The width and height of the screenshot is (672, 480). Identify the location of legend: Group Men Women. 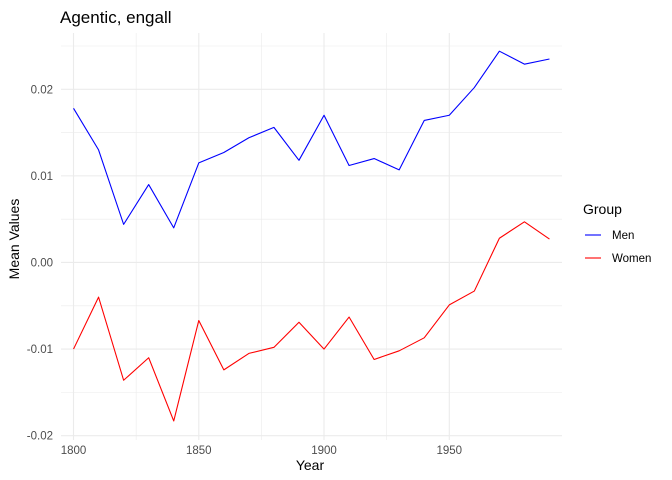
(617, 233).